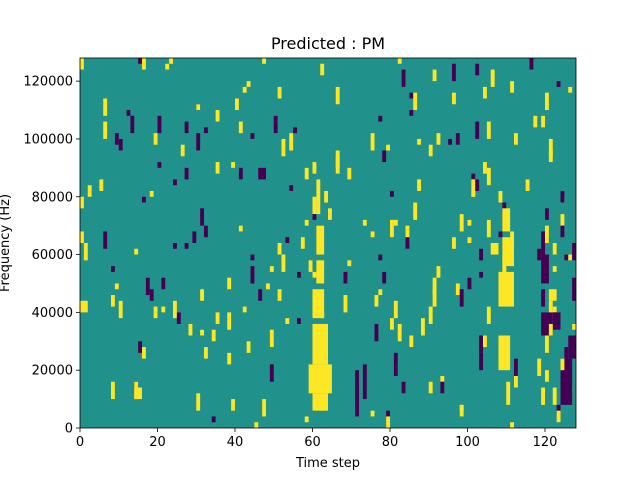 The height and width of the screenshot is (480, 640). What do you see at coordinates (327, 463) in the screenshot?
I see `x-axis-label: Time step` at bounding box center [327, 463].